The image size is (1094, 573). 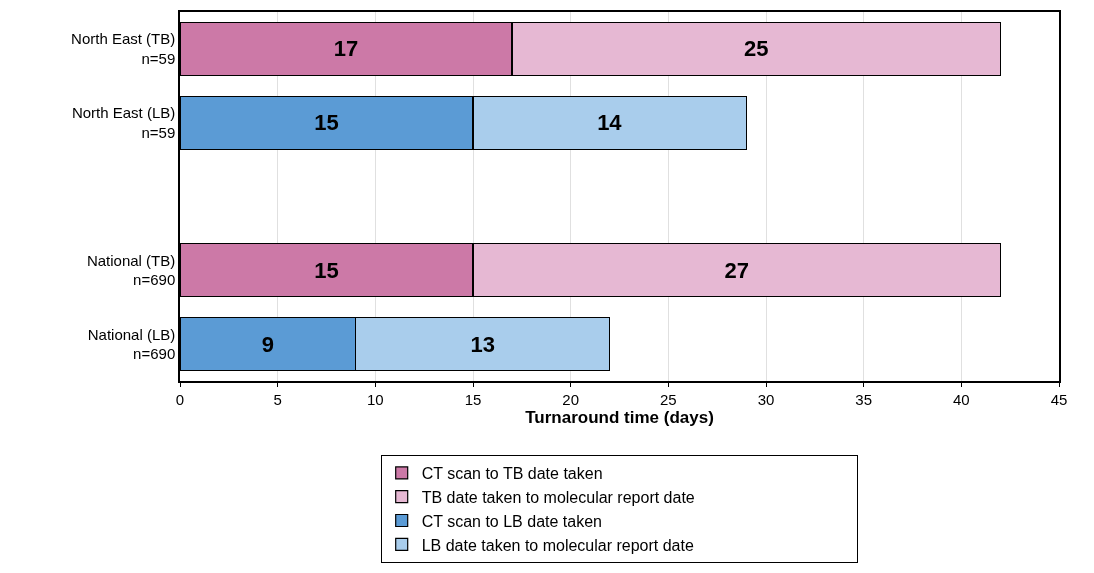 What do you see at coordinates (512, 474) in the screenshot?
I see `legend-label: CT scan to TB date taken` at bounding box center [512, 474].